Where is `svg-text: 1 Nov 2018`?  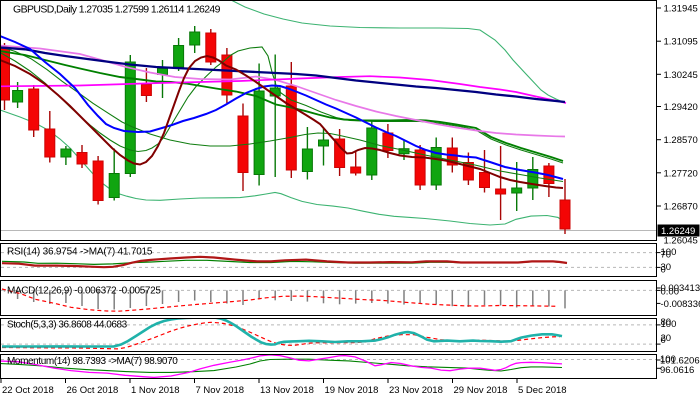
svg-text: 1 Nov 2018 is located at coordinates (155, 390).